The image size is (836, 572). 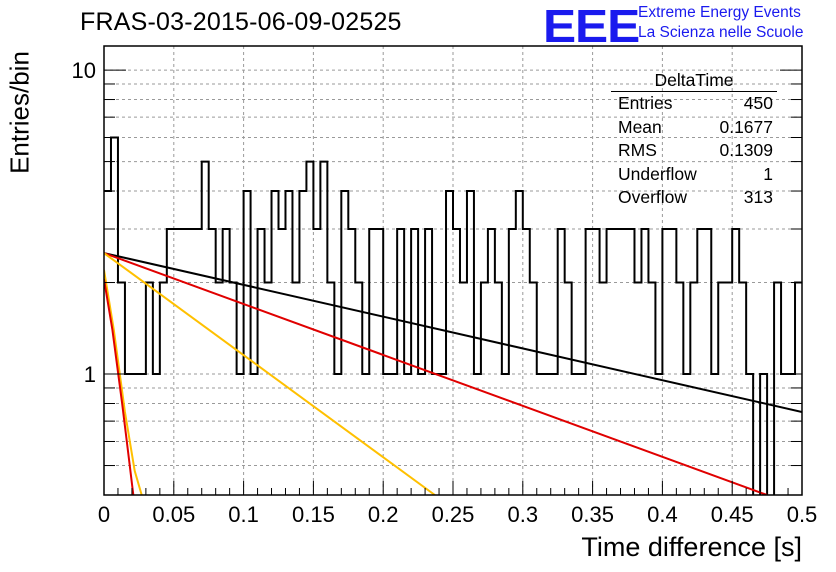 I want to click on stats-value: 450, so click(x=758, y=103).